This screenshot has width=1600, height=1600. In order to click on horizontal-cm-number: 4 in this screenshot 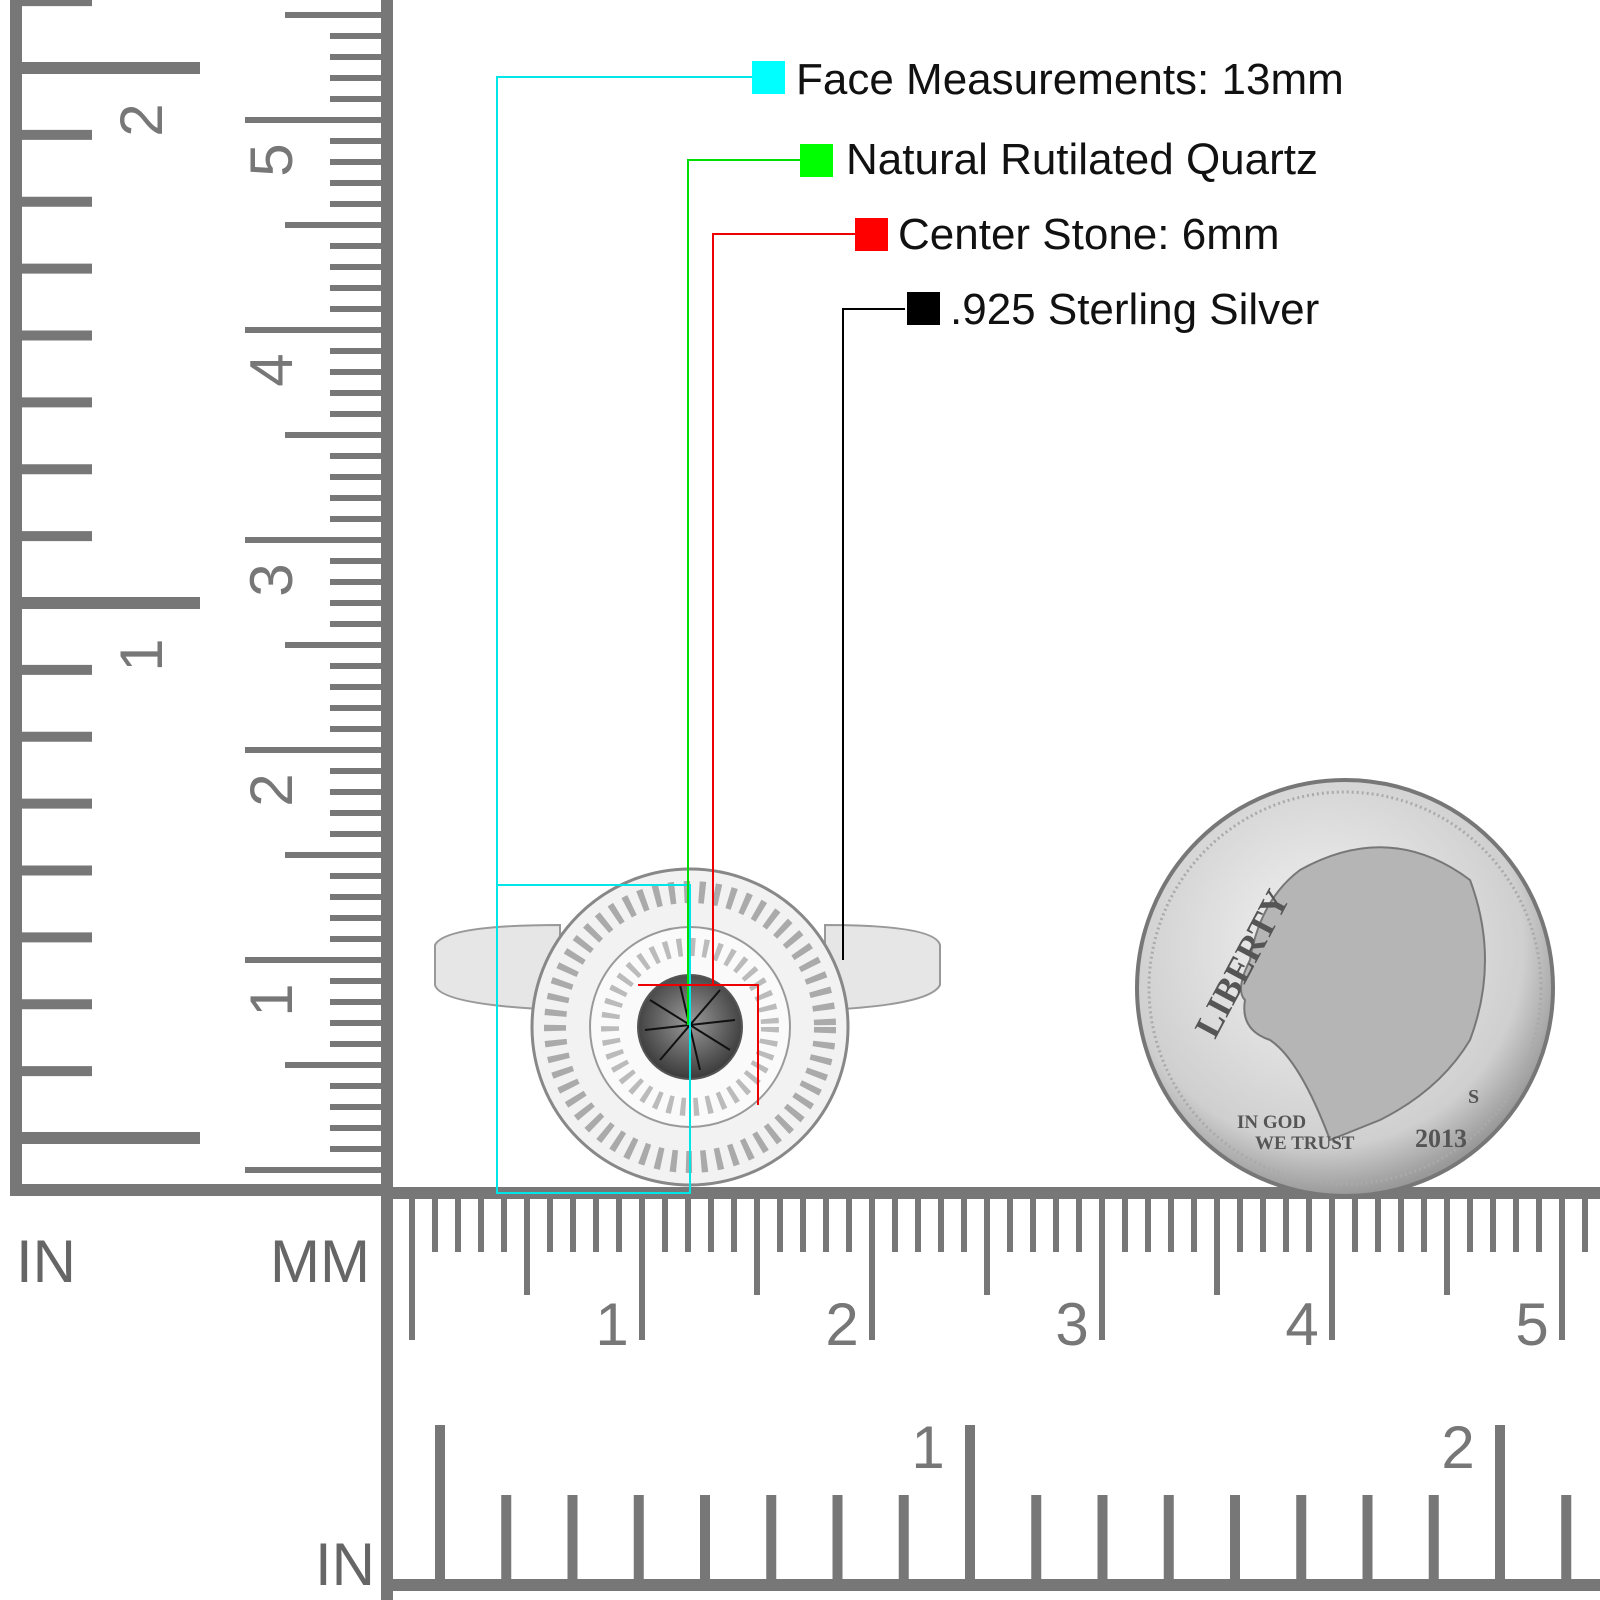, I will do `click(1301, 1324)`.